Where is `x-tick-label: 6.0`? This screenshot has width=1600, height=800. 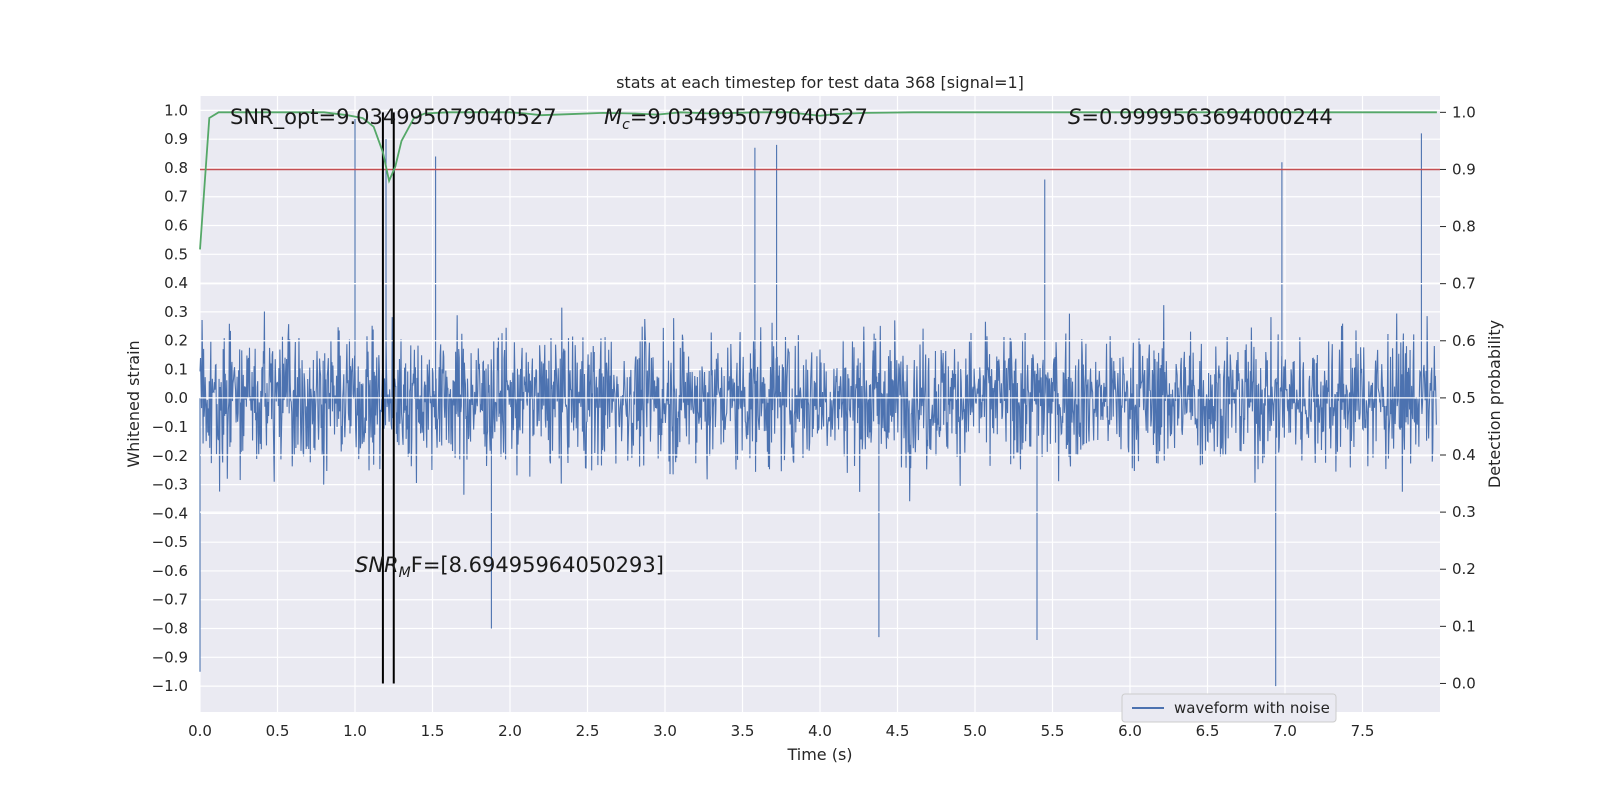 x-tick-label: 6.0 is located at coordinates (1130, 731).